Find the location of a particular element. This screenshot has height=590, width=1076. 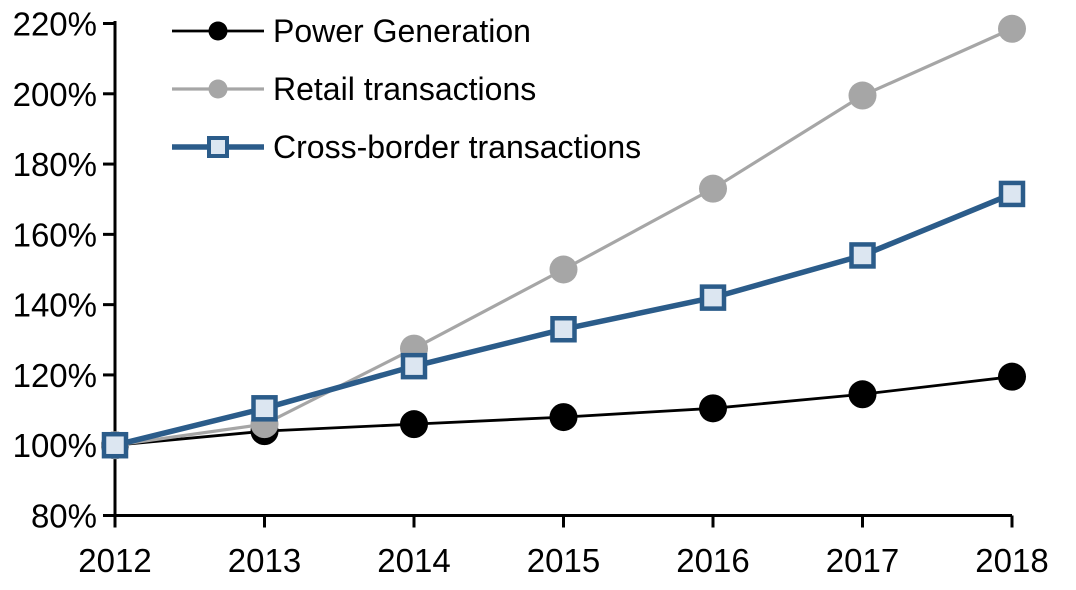

legend-label: Cross-border transactions is located at coordinates (457, 147).